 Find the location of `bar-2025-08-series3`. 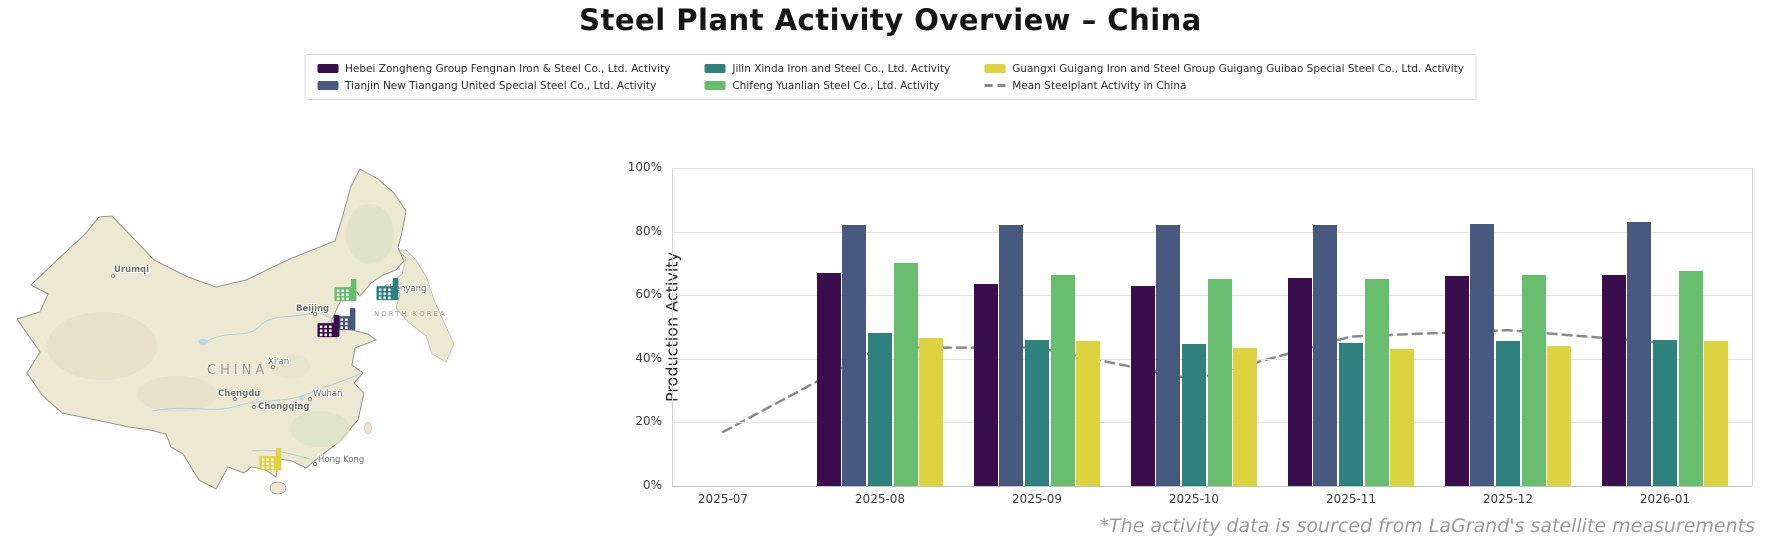

bar-2025-08-series3 is located at coordinates (905, 374).